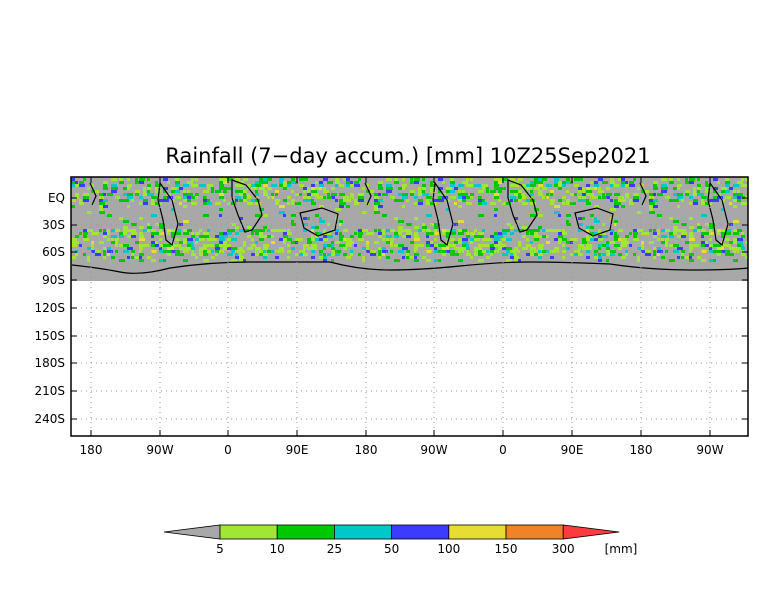 The width and height of the screenshot is (784, 612). What do you see at coordinates (572, 450) in the screenshot?
I see `longitude-tick-label: 90E` at bounding box center [572, 450].